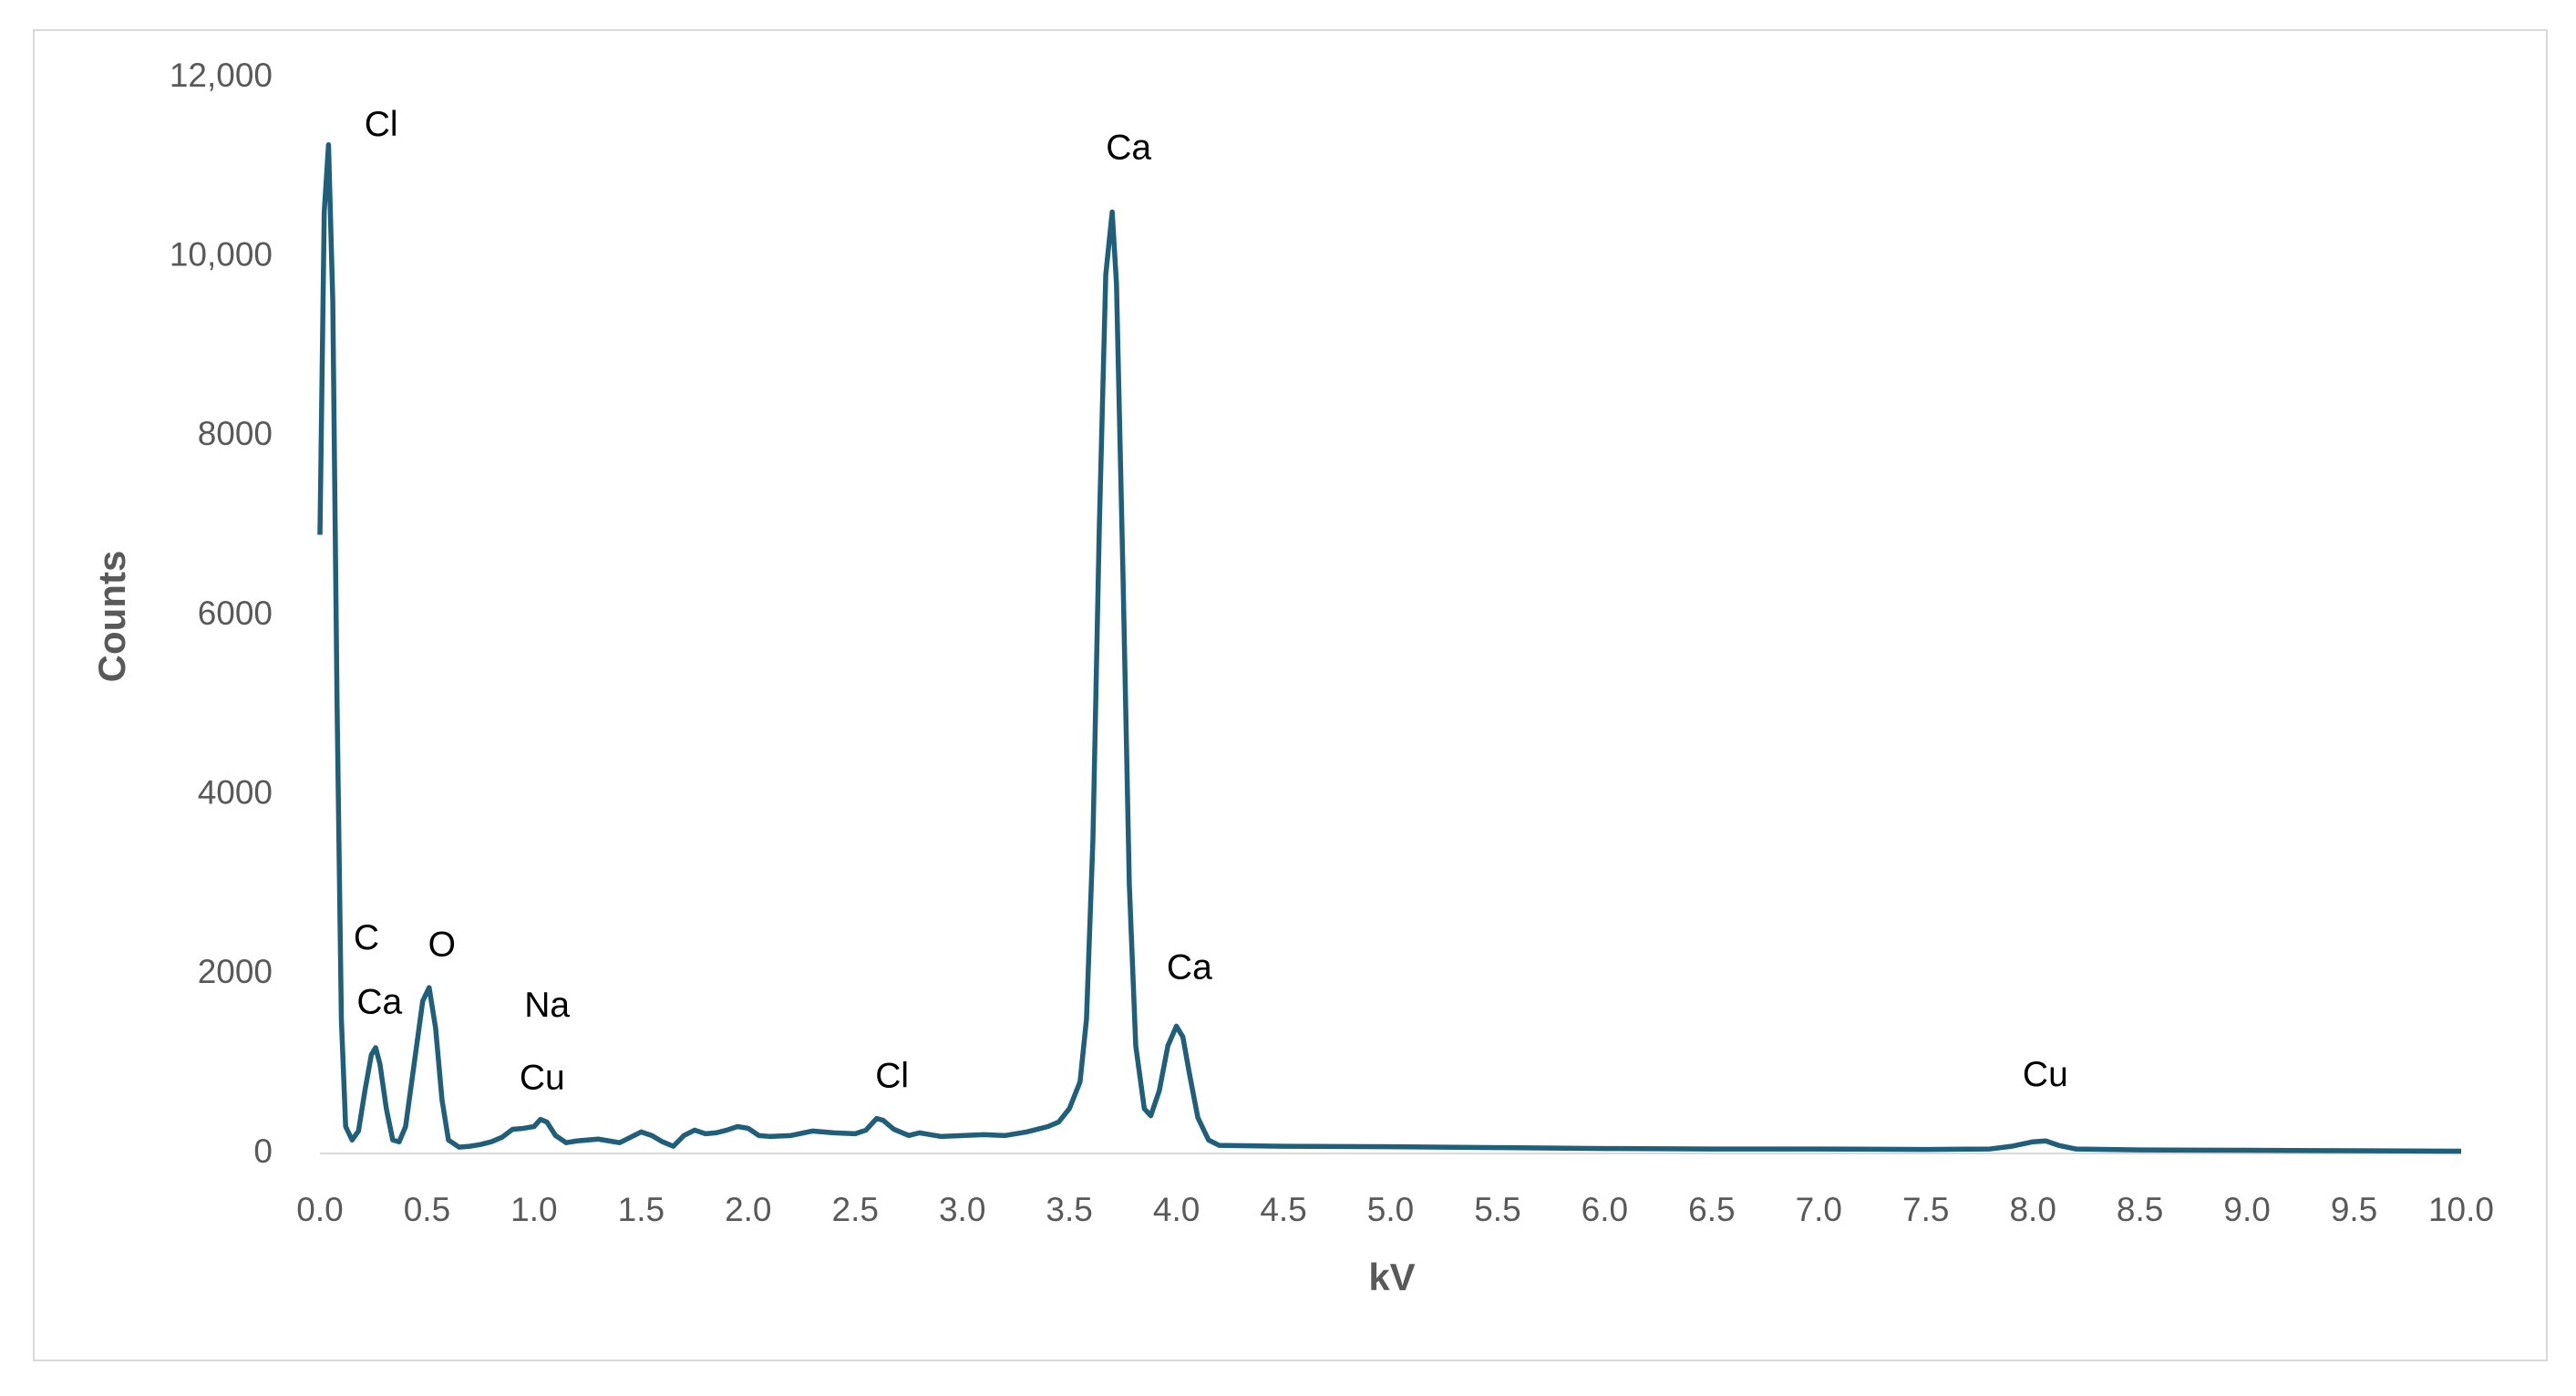  What do you see at coordinates (235, 433) in the screenshot?
I see `y-tick-label: 8000` at bounding box center [235, 433].